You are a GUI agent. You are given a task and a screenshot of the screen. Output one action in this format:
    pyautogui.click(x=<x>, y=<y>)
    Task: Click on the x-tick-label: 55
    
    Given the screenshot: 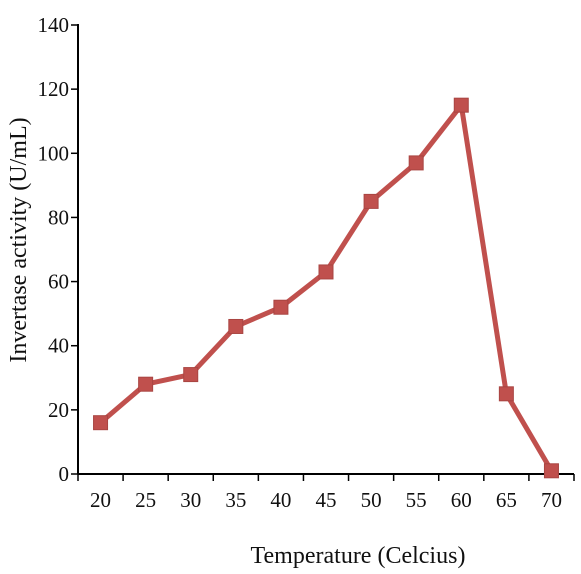 What is the action you would take?
    pyautogui.click(x=416, y=500)
    